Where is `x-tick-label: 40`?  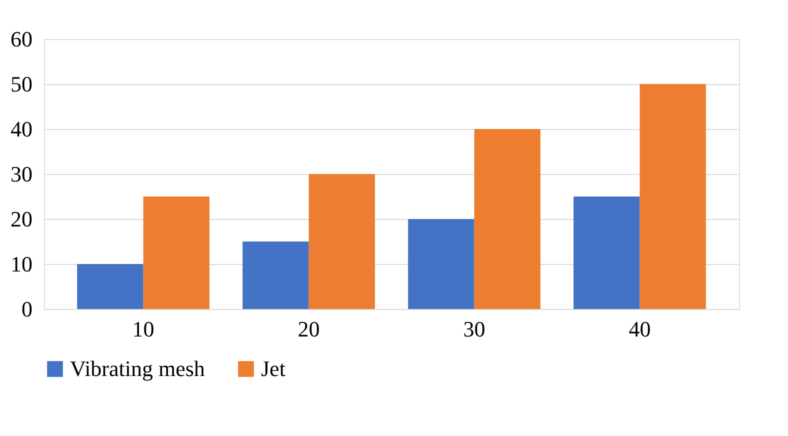 x-tick-label: 40 is located at coordinates (639, 329).